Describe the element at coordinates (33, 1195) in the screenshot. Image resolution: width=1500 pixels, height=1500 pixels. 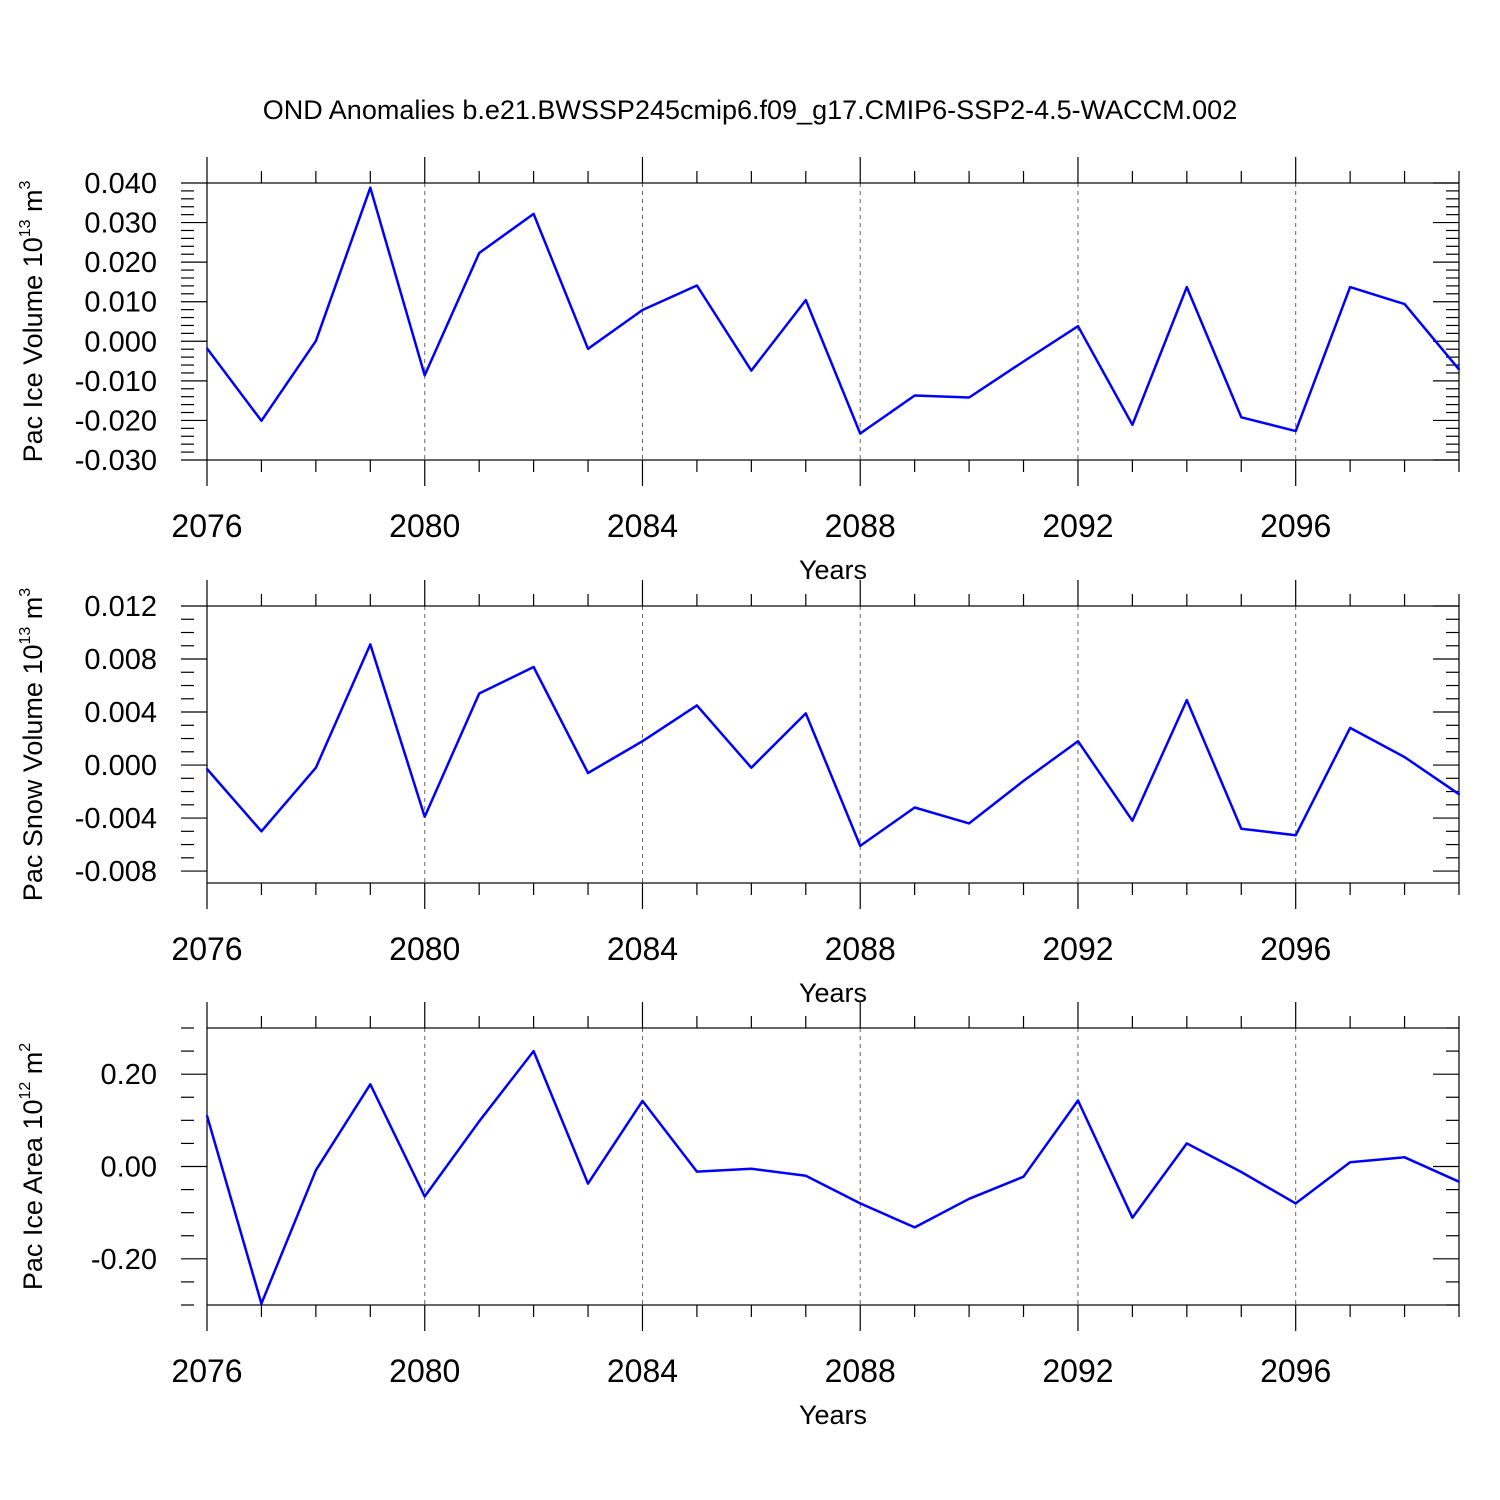
I see `ice-area-y-axis-label-part: Pac Ice Area 10` at that location.